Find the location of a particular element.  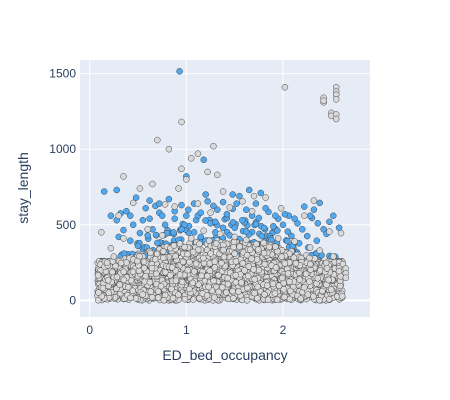

y-tick-label: 500 is located at coordinates (66, 225).